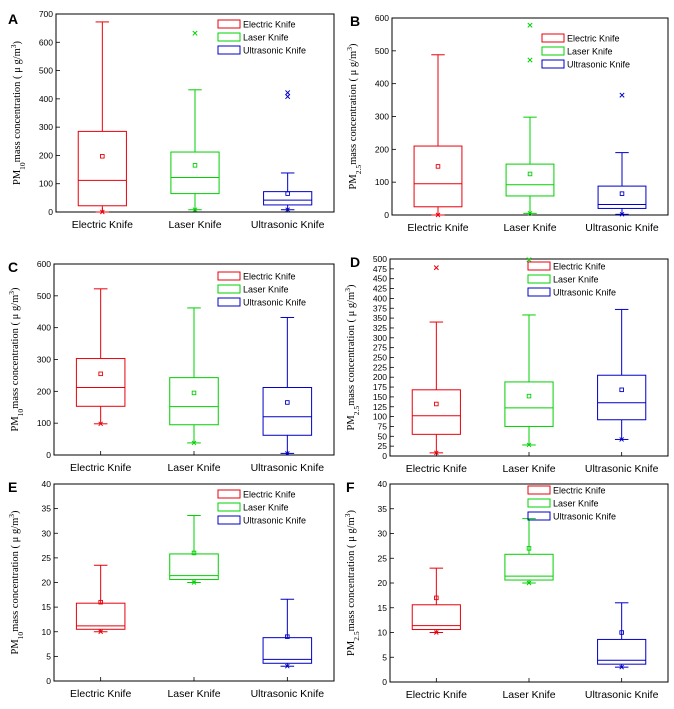 The width and height of the screenshot is (674, 709). Describe the element at coordinates (194, 567) in the screenshot. I see `panel-e-box-laser-knife-iqr` at that location.